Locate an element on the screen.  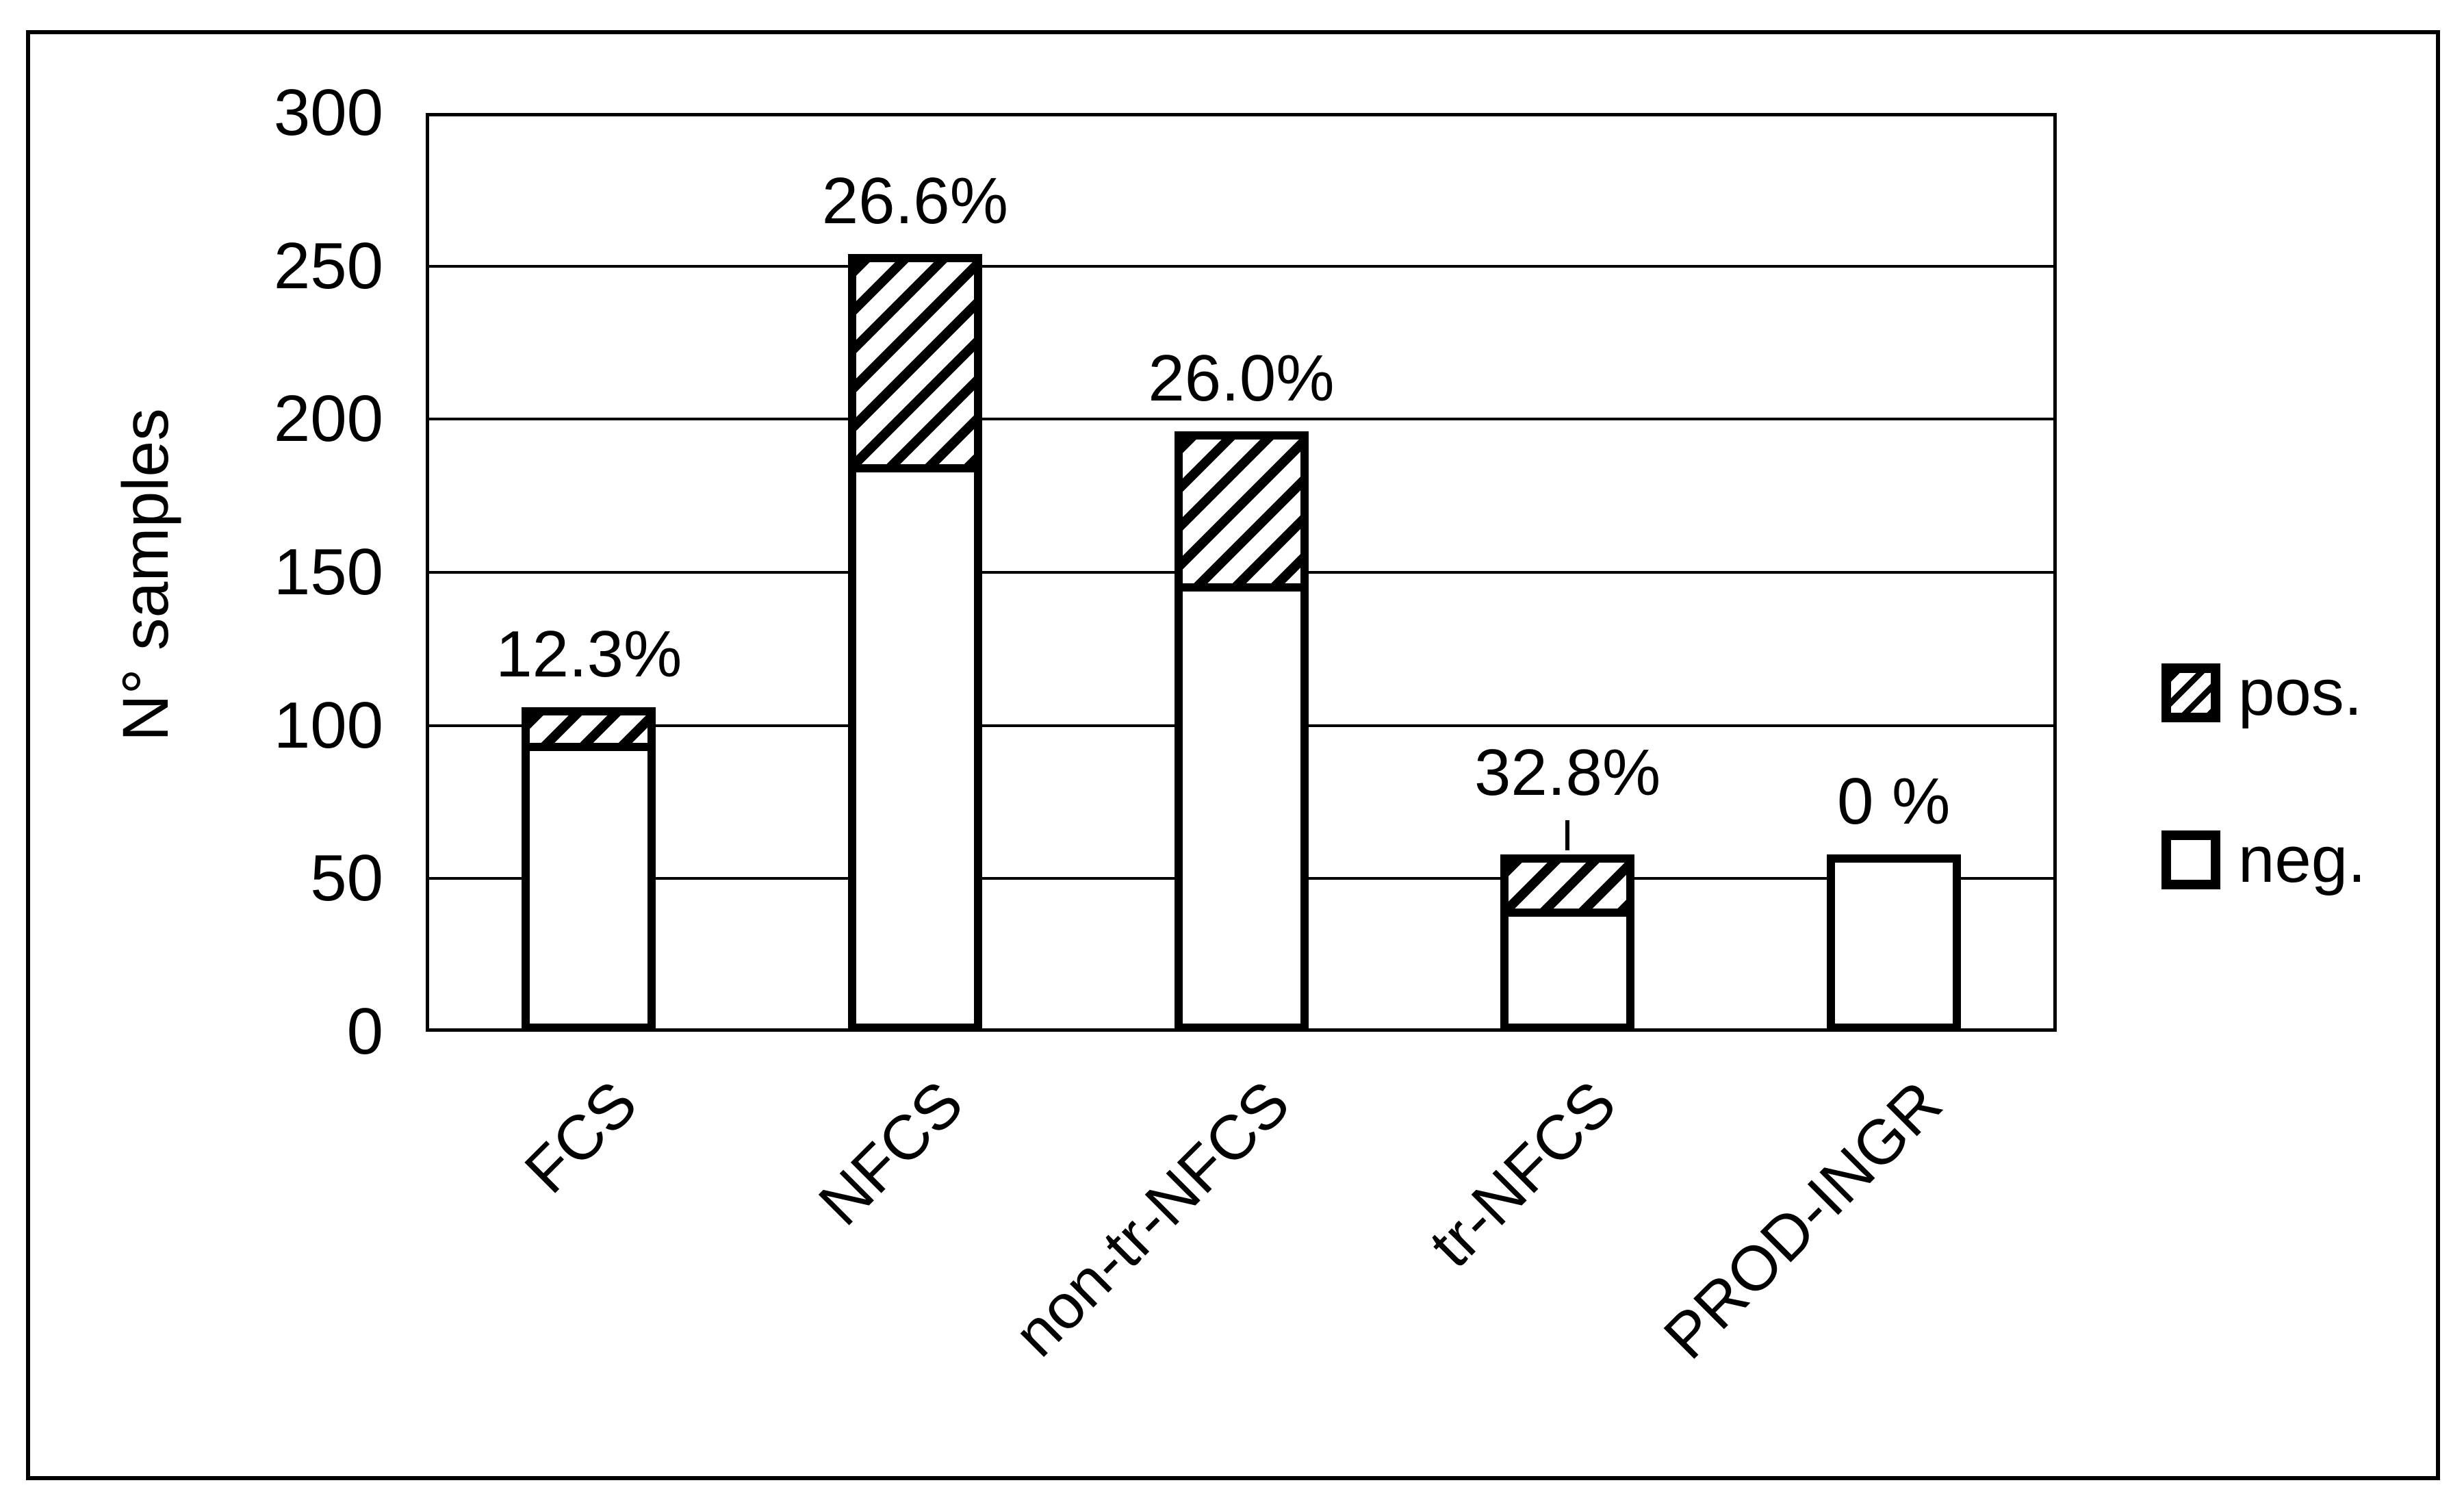
bar-tr-NFCS-pos-segment is located at coordinates (1568, 889).